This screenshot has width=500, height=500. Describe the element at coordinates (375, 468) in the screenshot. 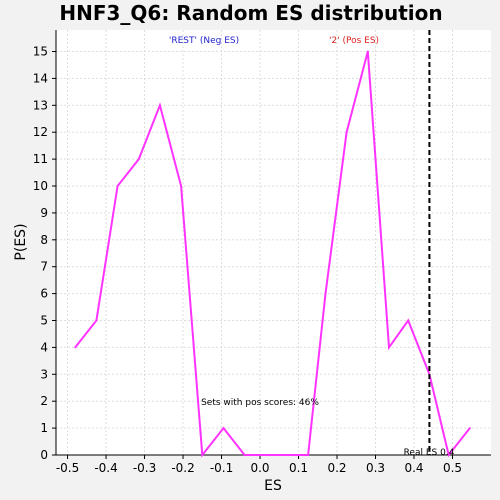

I see `x-tick-label-8: 0.3` at that location.